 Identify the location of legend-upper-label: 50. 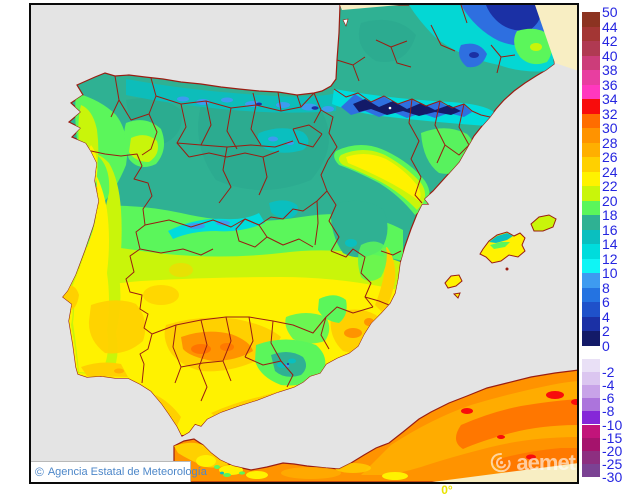
(610, 12).